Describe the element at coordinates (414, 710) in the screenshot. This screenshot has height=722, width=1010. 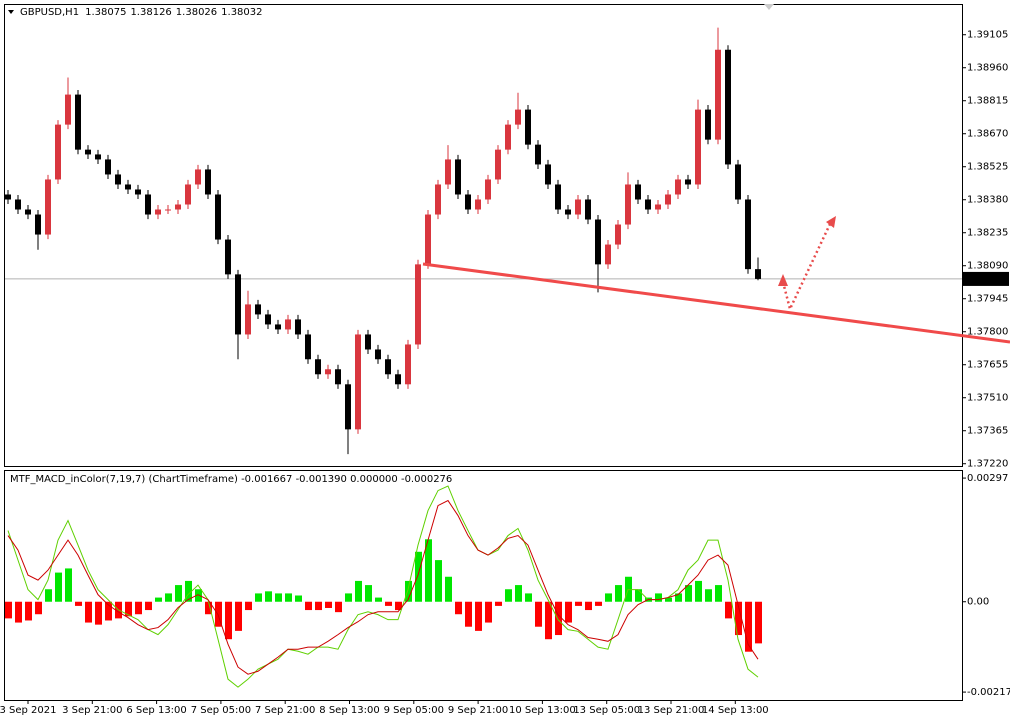
I see `x-tick-label: 9 Sep 05:00` at that location.